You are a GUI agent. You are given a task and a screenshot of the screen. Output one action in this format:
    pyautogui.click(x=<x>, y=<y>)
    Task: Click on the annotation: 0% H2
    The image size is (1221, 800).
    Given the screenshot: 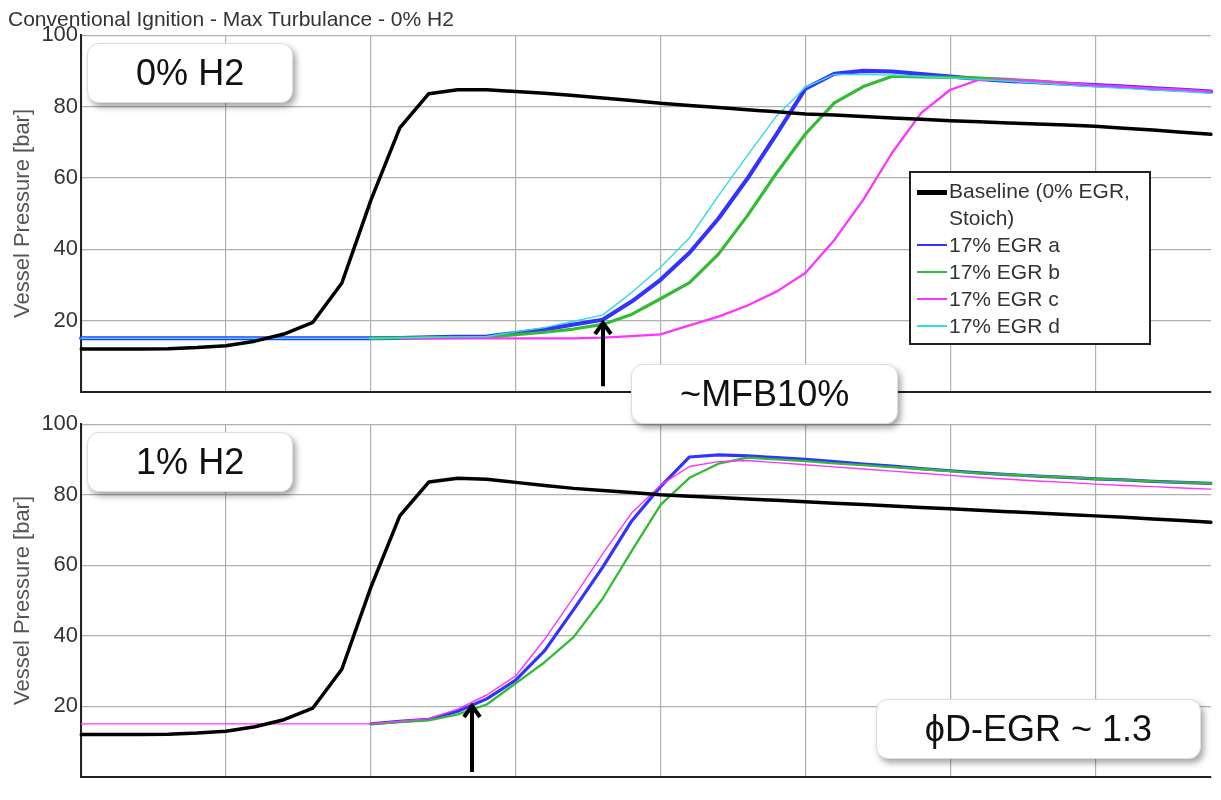 What is the action you would take?
    pyautogui.click(x=190, y=73)
    